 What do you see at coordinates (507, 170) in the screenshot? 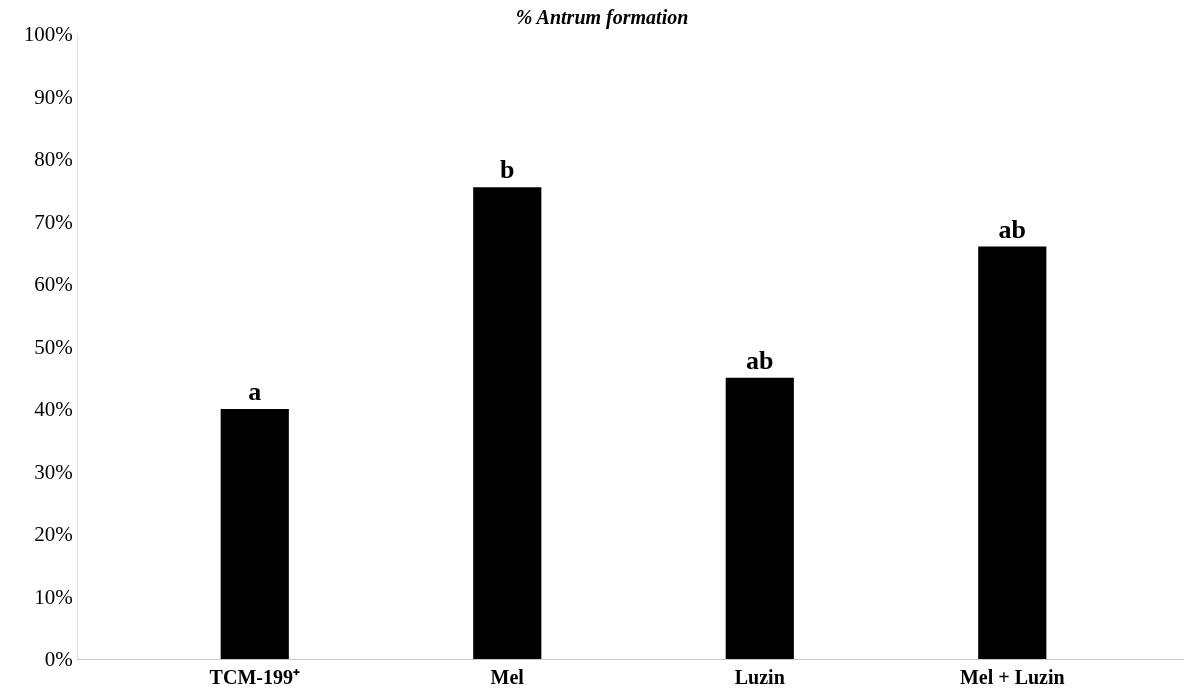
I see `data-label: b` at bounding box center [507, 170].